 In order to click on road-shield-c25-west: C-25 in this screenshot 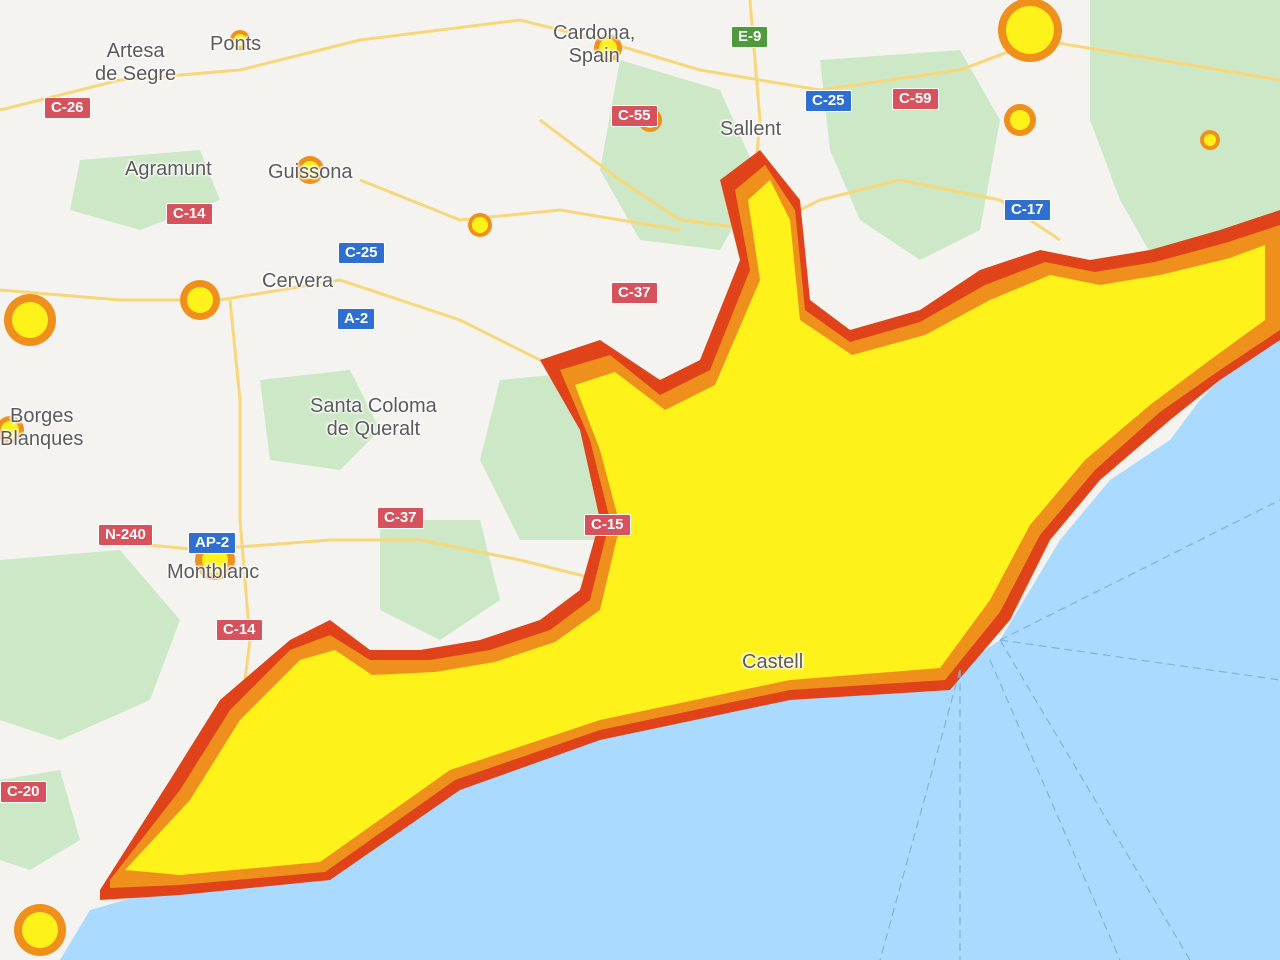, I will do `click(361, 253)`.